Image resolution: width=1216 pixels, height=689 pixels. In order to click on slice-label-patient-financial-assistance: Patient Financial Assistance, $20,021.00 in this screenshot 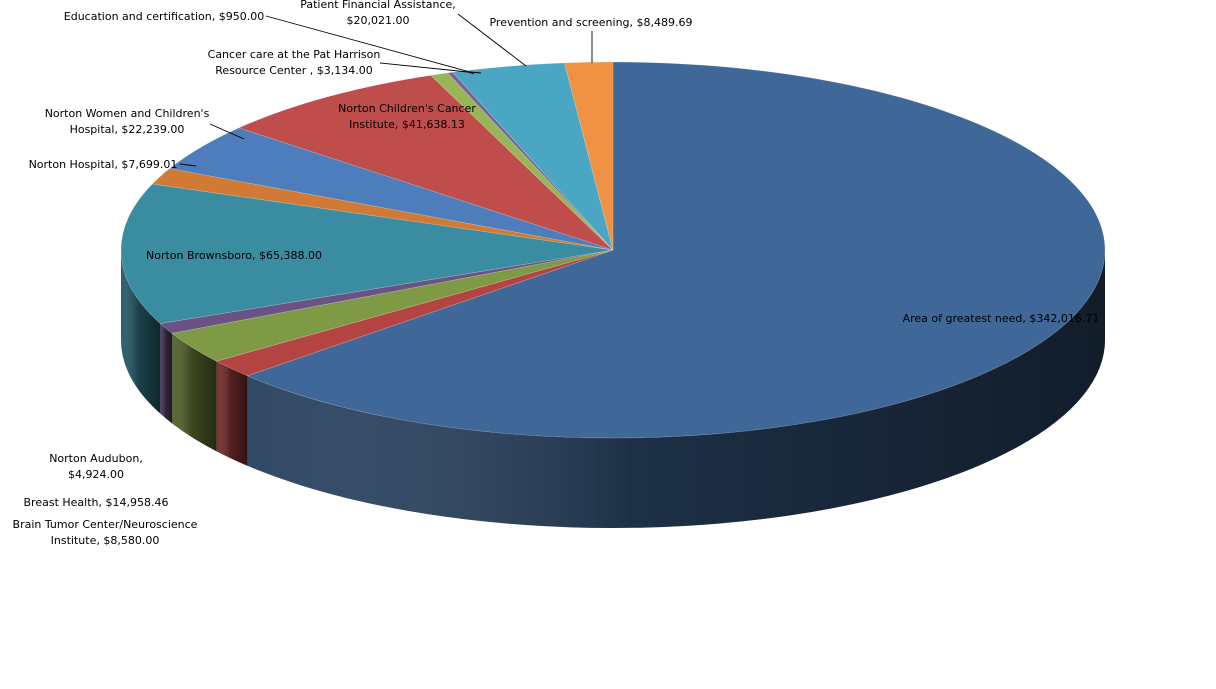, I will do `click(378, 13)`.